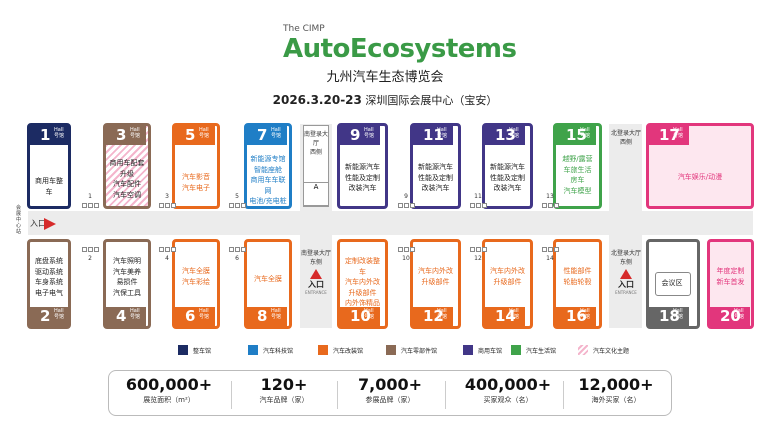 This screenshot has width=770, height=440. Describe the element at coordinates (433, 135) in the screenshot. I see `hall-tag: 11 Hall 号馆` at that location.